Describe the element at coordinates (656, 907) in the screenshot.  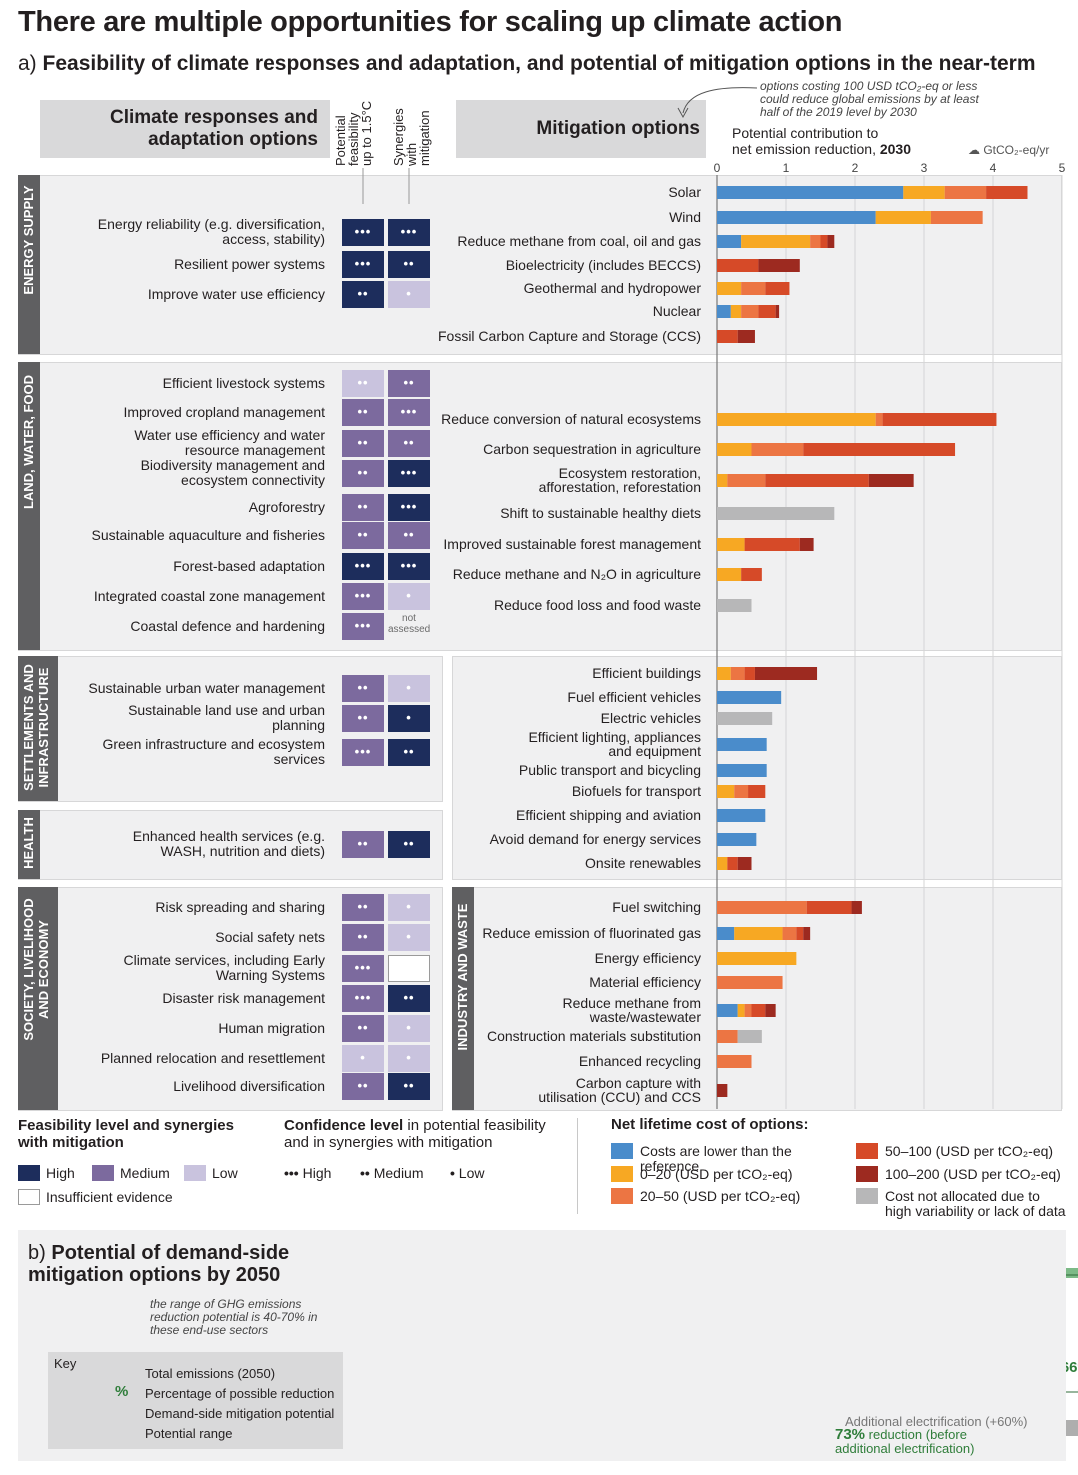
I see `mitigation-label: Fuel switching` at that location.